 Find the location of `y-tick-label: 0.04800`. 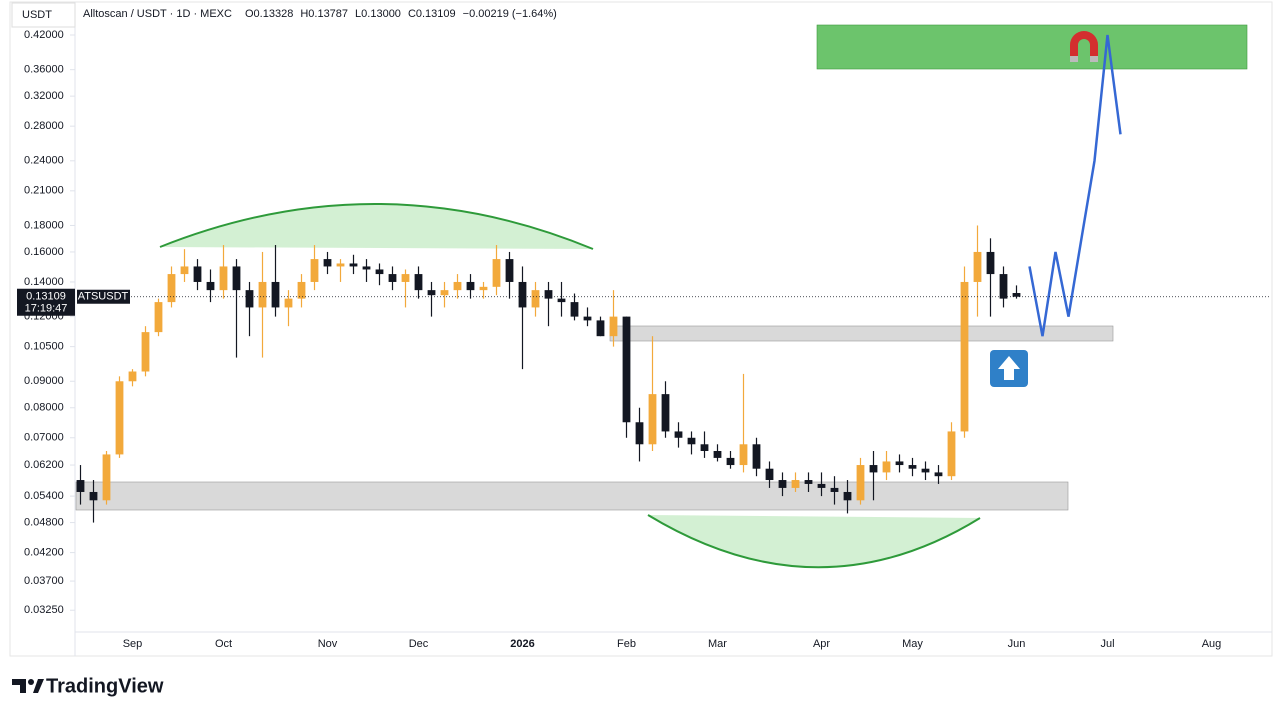

y-tick-label: 0.04800 is located at coordinates (44, 522).